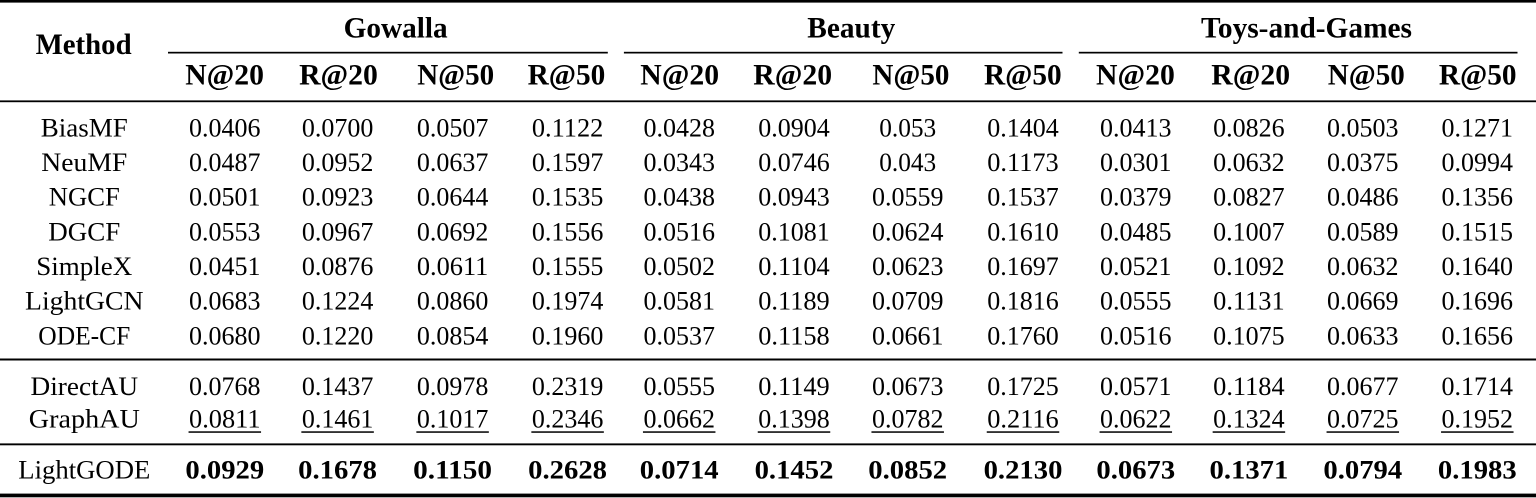  What do you see at coordinates (908, 335) in the screenshot?
I see `svg-text: 0.0661` at bounding box center [908, 335].